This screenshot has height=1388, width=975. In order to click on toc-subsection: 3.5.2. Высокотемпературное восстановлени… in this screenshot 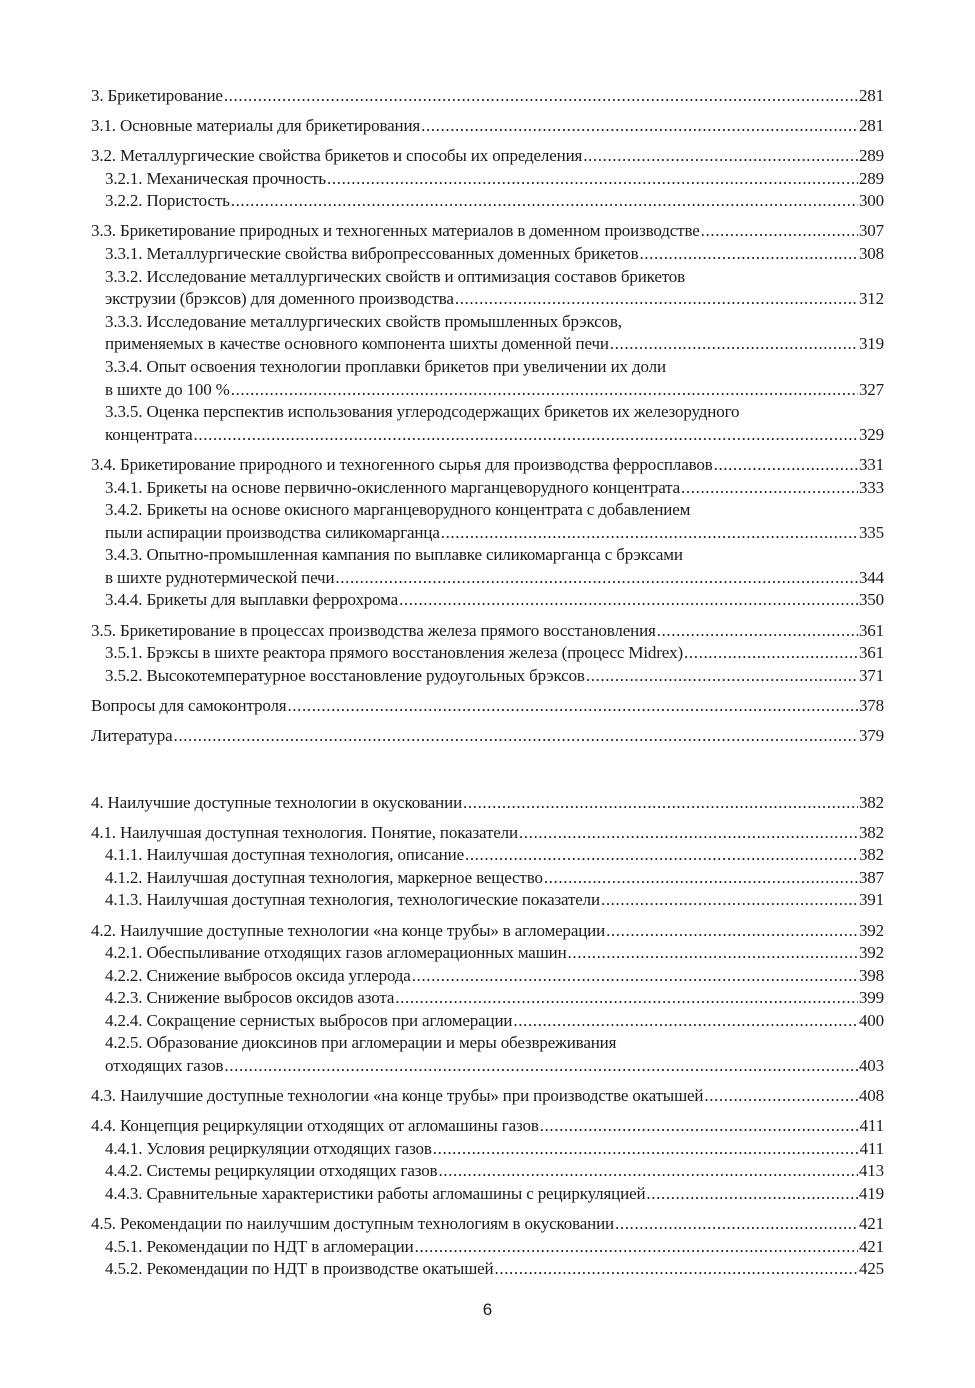, I will do `click(487, 676)`.